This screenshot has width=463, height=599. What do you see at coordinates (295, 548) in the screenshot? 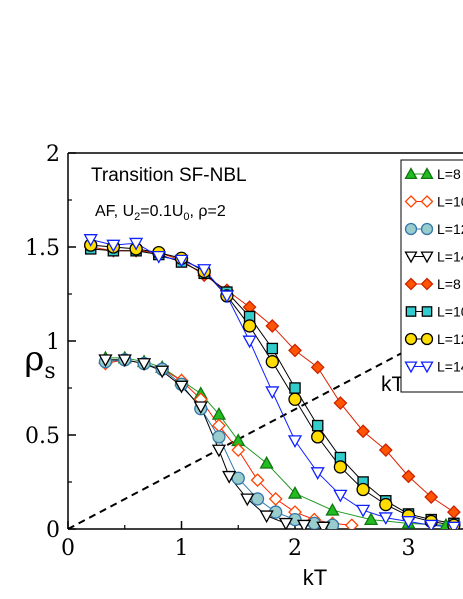
I see `x-tick-label: 2` at bounding box center [295, 548].